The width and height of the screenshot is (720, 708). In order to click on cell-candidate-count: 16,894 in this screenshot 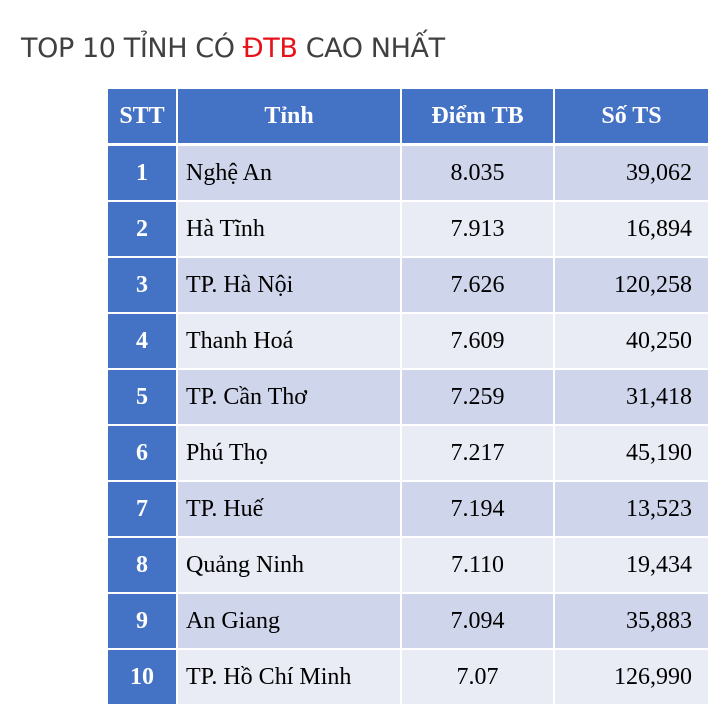, I will do `click(631, 230)`.